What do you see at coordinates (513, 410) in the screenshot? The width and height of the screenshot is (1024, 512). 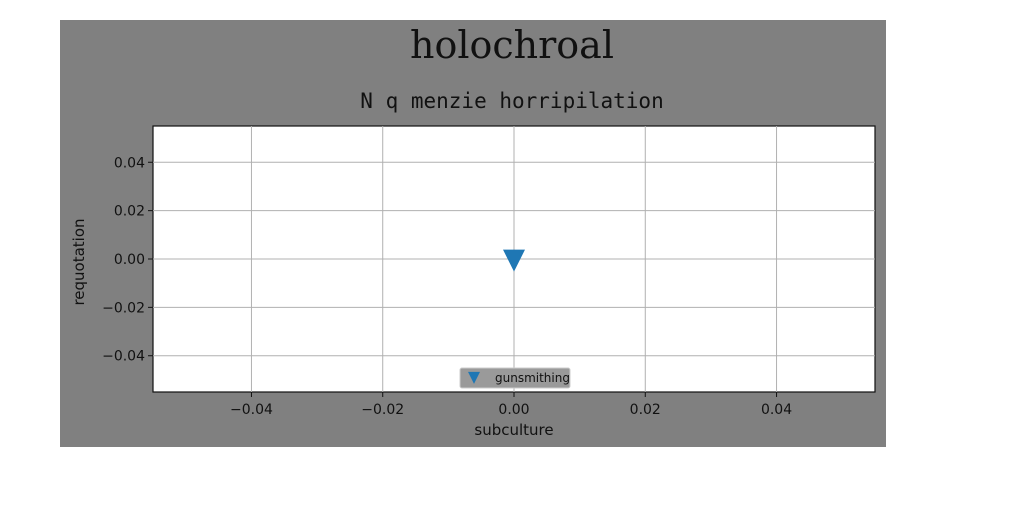 I see `x-tick-label: 0.00` at bounding box center [513, 410].